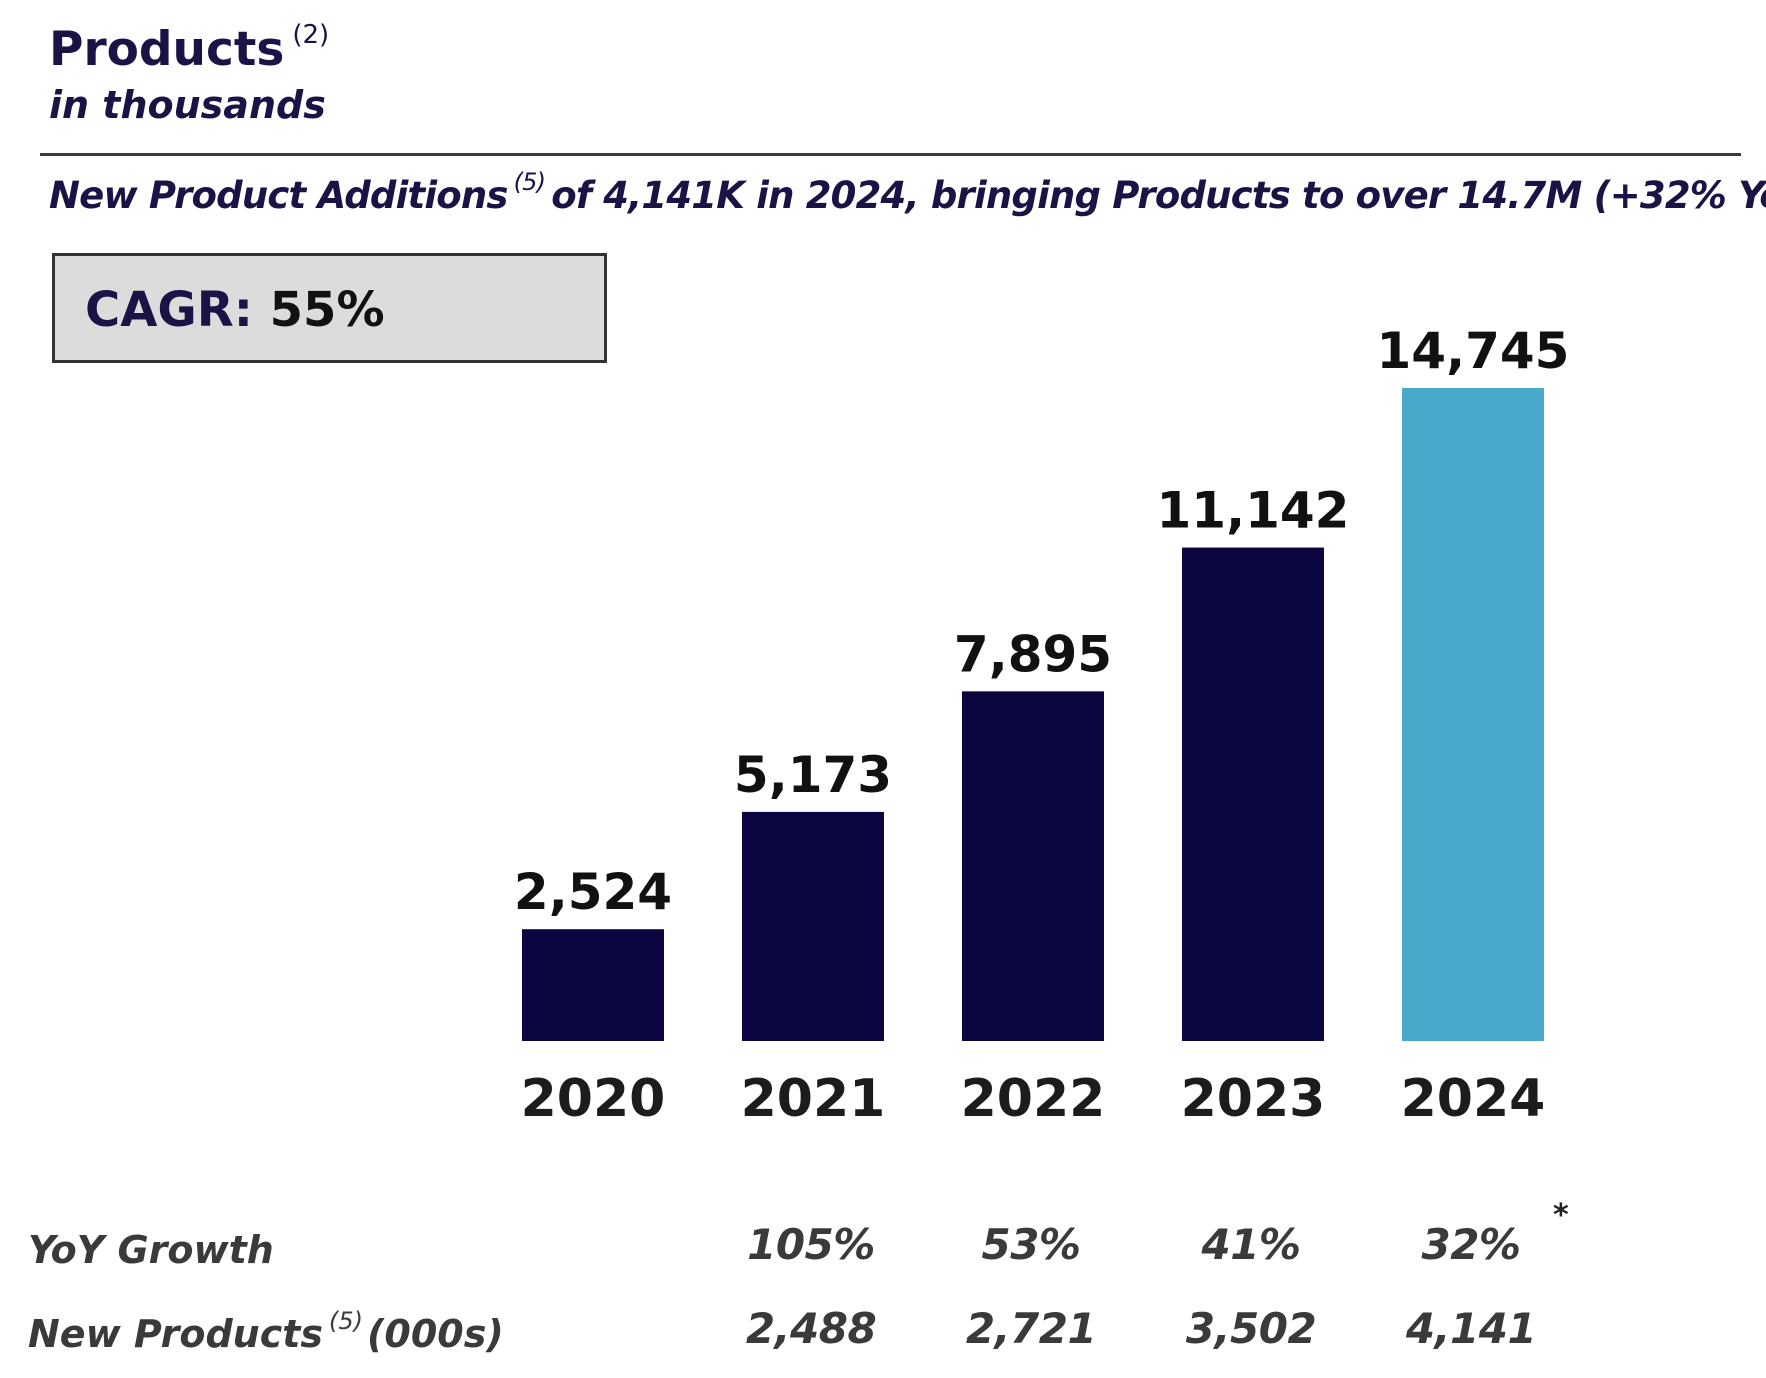  I want to click on cagr-label: CAGR:, so click(169, 310).